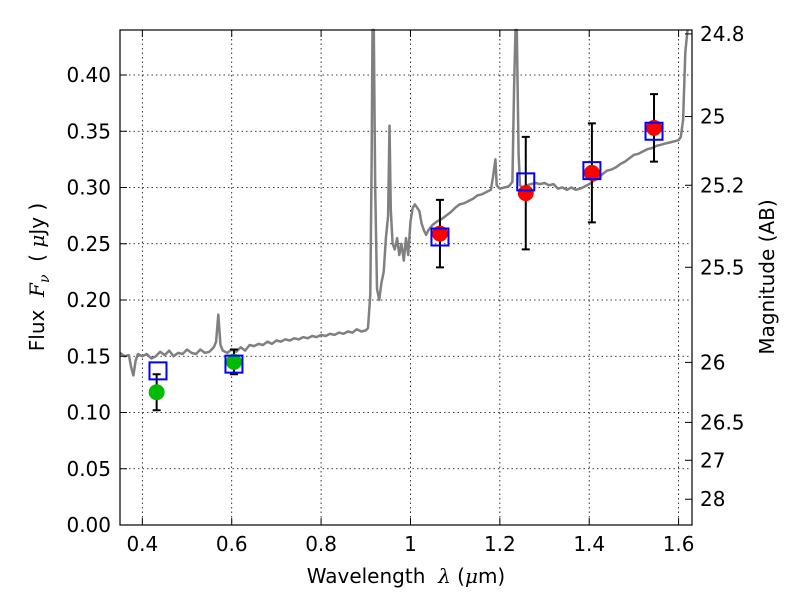 The image size is (800, 600). Describe the element at coordinates (321, 544) in the screenshot. I see `x-tick-label: 0.8` at that location.